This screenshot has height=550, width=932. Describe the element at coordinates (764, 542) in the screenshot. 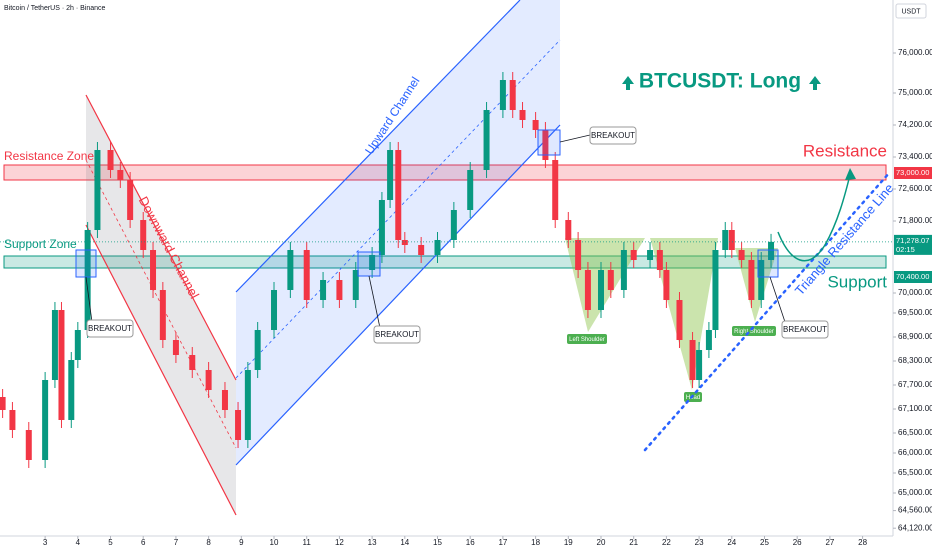

I see `x-tick-label: 25` at that location.